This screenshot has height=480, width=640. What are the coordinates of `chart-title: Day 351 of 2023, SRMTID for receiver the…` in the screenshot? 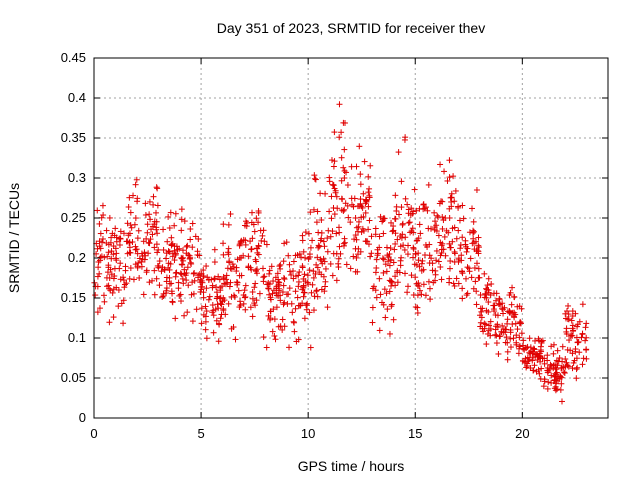 It's located at (351, 28).